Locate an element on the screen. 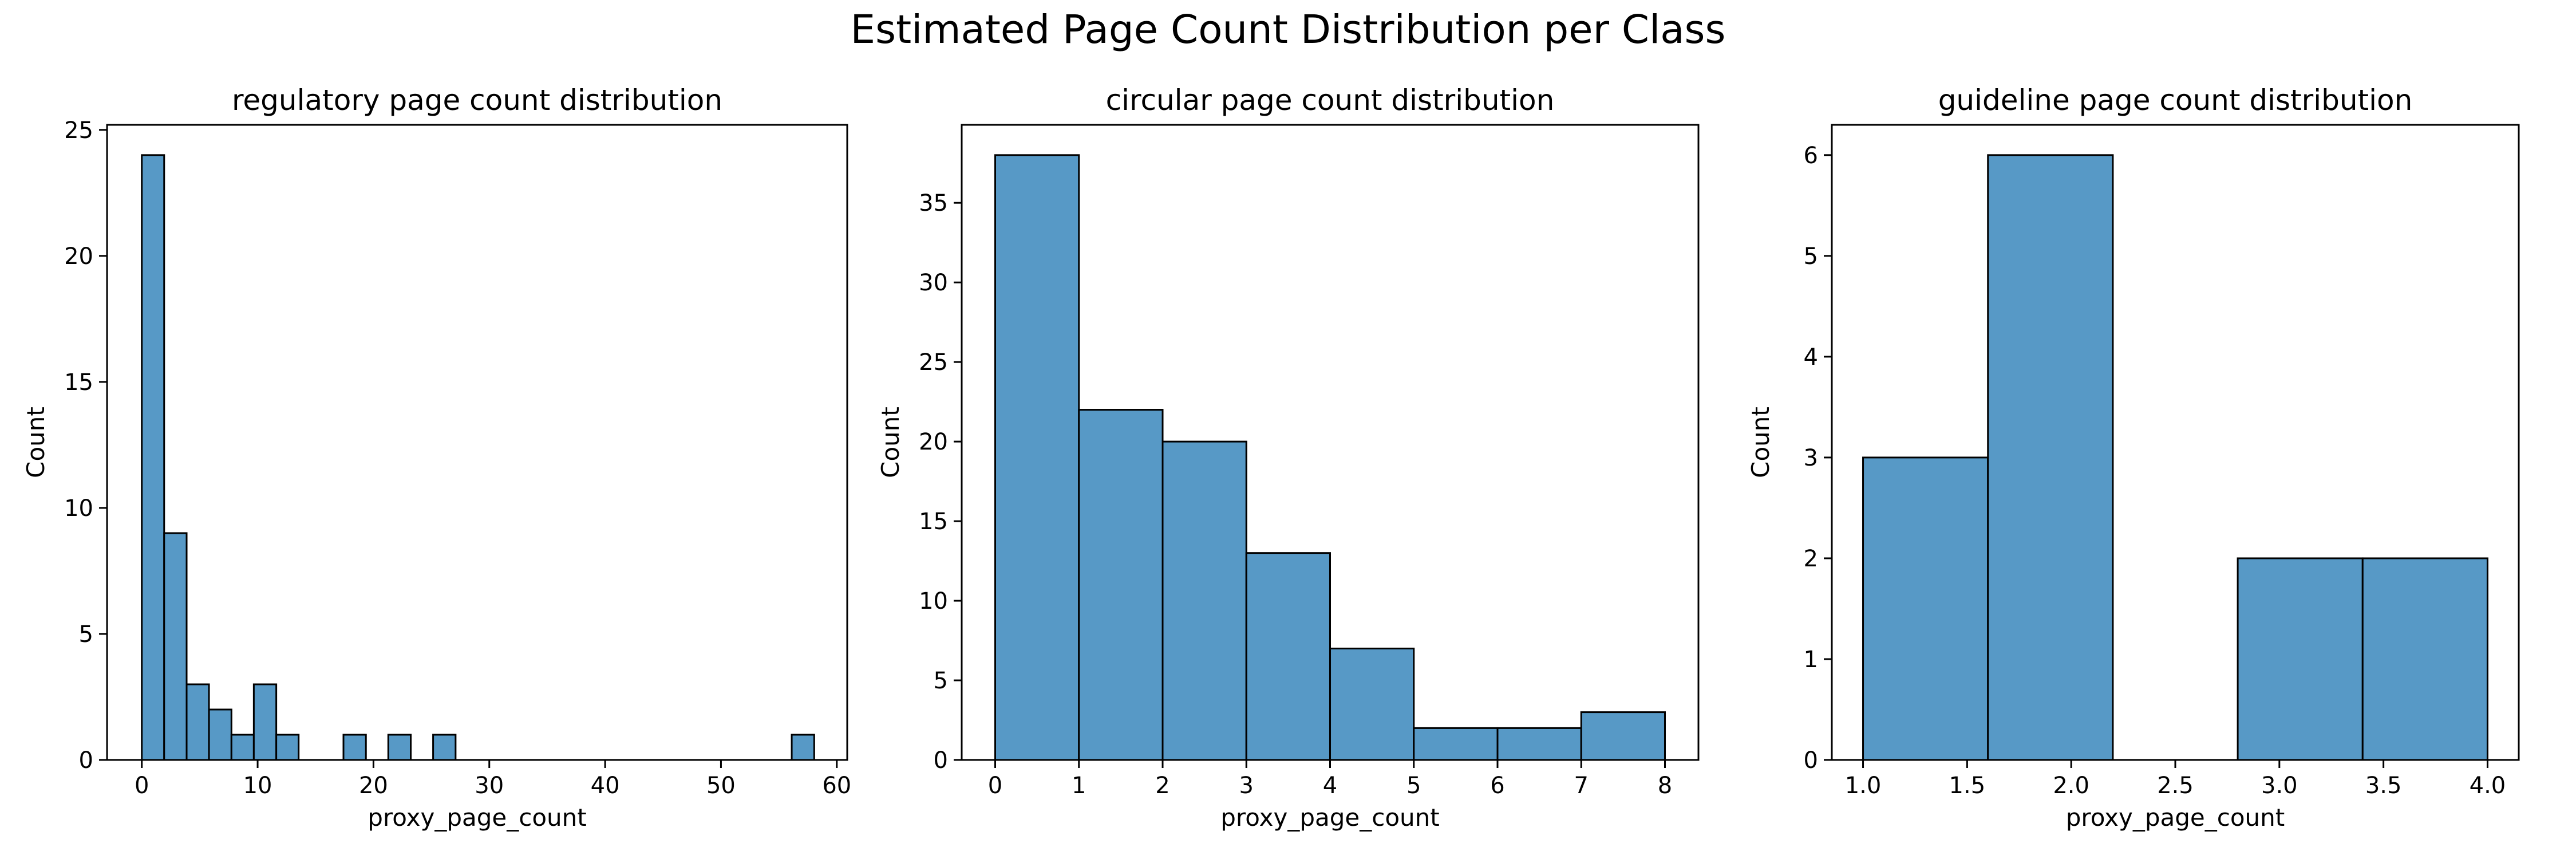  x-tick-label: 6 is located at coordinates (1497, 786).